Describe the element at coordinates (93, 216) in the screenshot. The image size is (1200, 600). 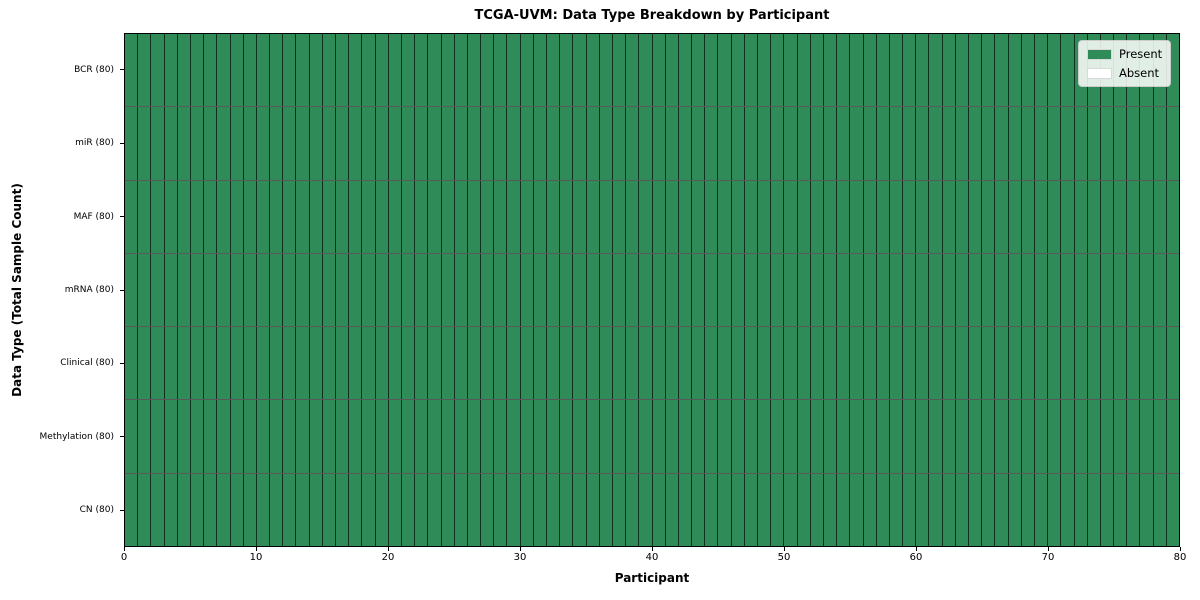
I see `y-tick-label: MAF (80)` at that location.